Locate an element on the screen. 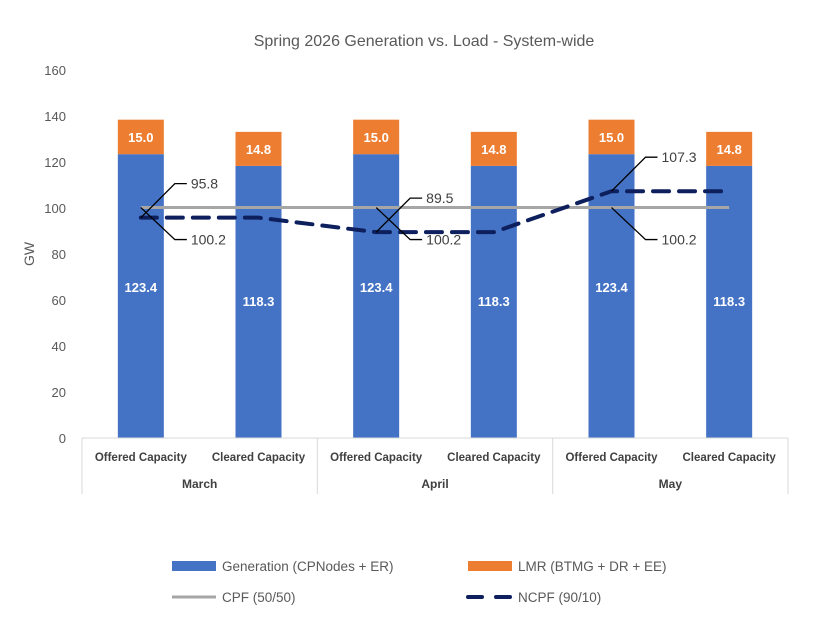 Image resolution: width=826 pixels, height=625 pixels. y-tick-label: 120 is located at coordinates (55, 162).